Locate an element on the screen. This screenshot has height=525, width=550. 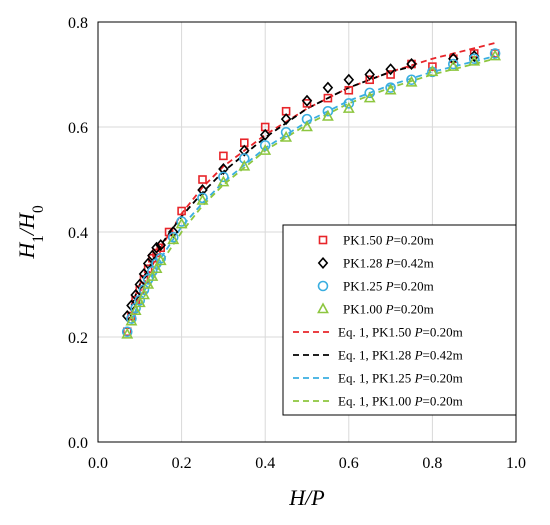
x-tick-label: 0.2 is located at coordinates (182, 463).